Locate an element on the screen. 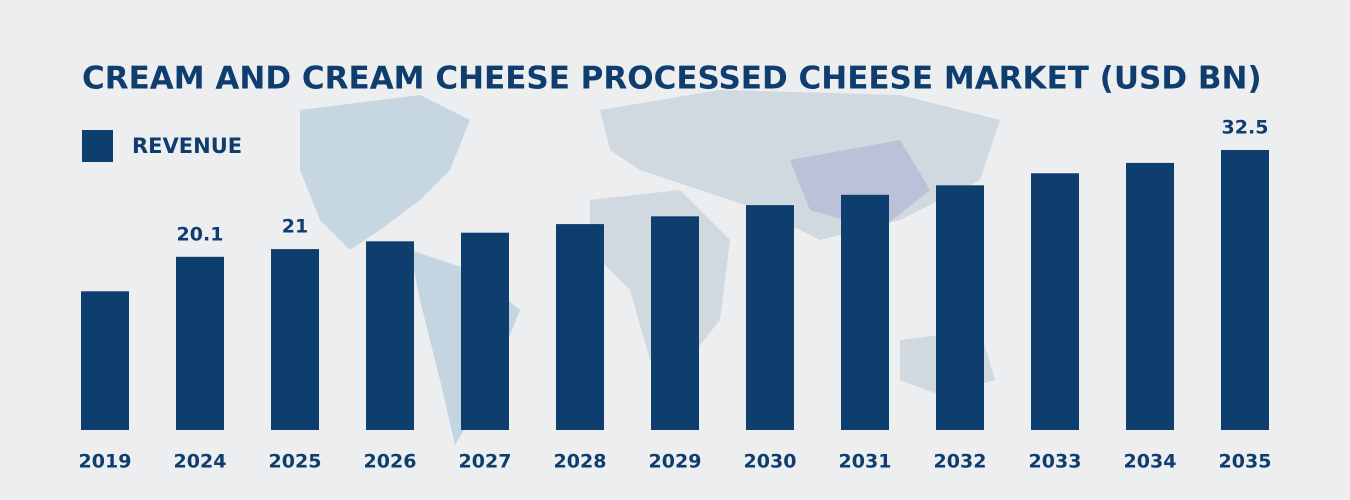 This screenshot has height=500, width=1350. x-tick-label: 2024 is located at coordinates (200, 462).